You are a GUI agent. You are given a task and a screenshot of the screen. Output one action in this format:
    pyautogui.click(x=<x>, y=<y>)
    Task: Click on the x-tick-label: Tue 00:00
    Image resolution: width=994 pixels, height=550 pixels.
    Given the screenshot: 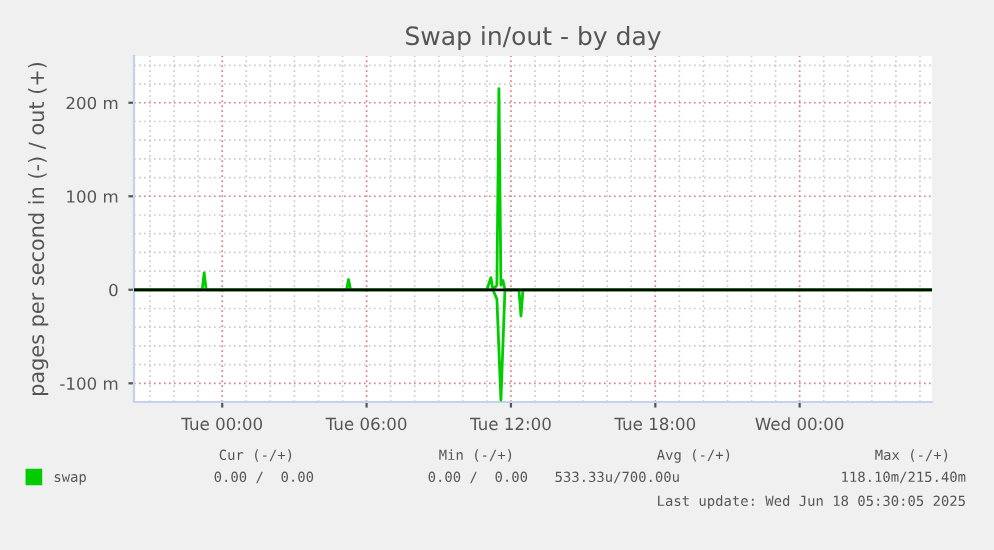 What is the action you would take?
    pyautogui.click(x=222, y=424)
    